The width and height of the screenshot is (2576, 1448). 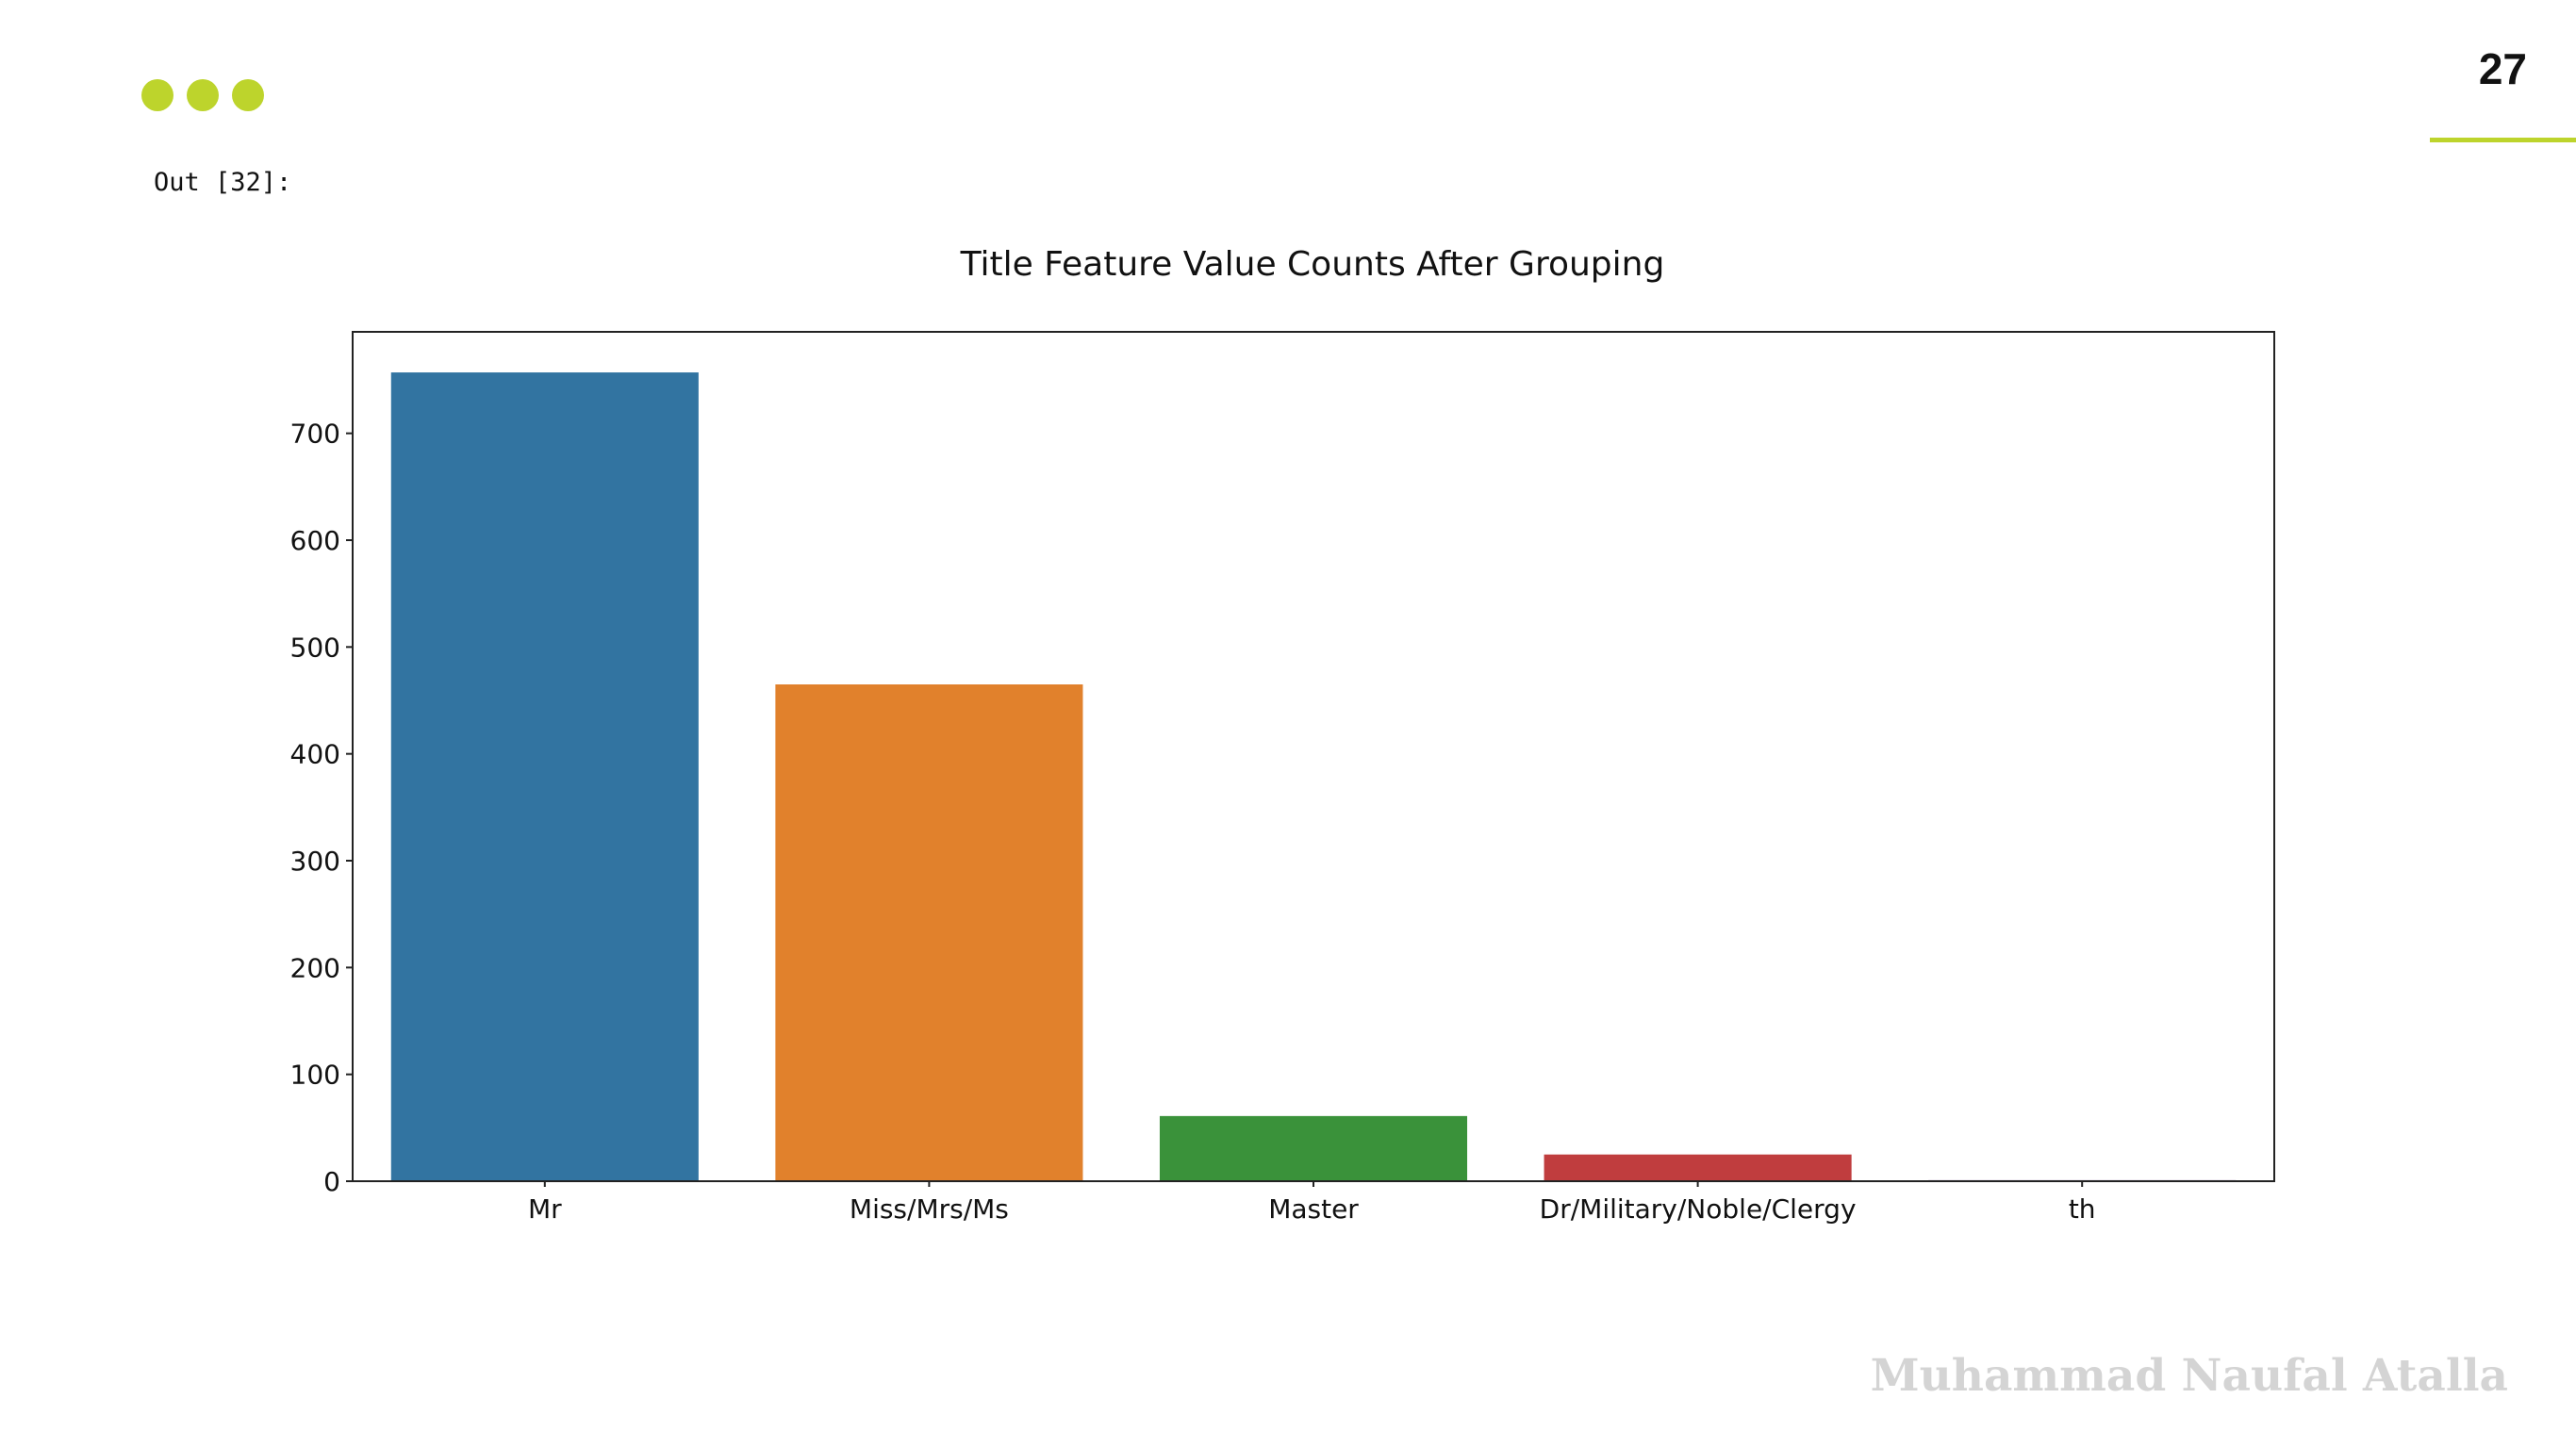 What do you see at coordinates (315, 754) in the screenshot?
I see `y-tick-label: 400` at bounding box center [315, 754].